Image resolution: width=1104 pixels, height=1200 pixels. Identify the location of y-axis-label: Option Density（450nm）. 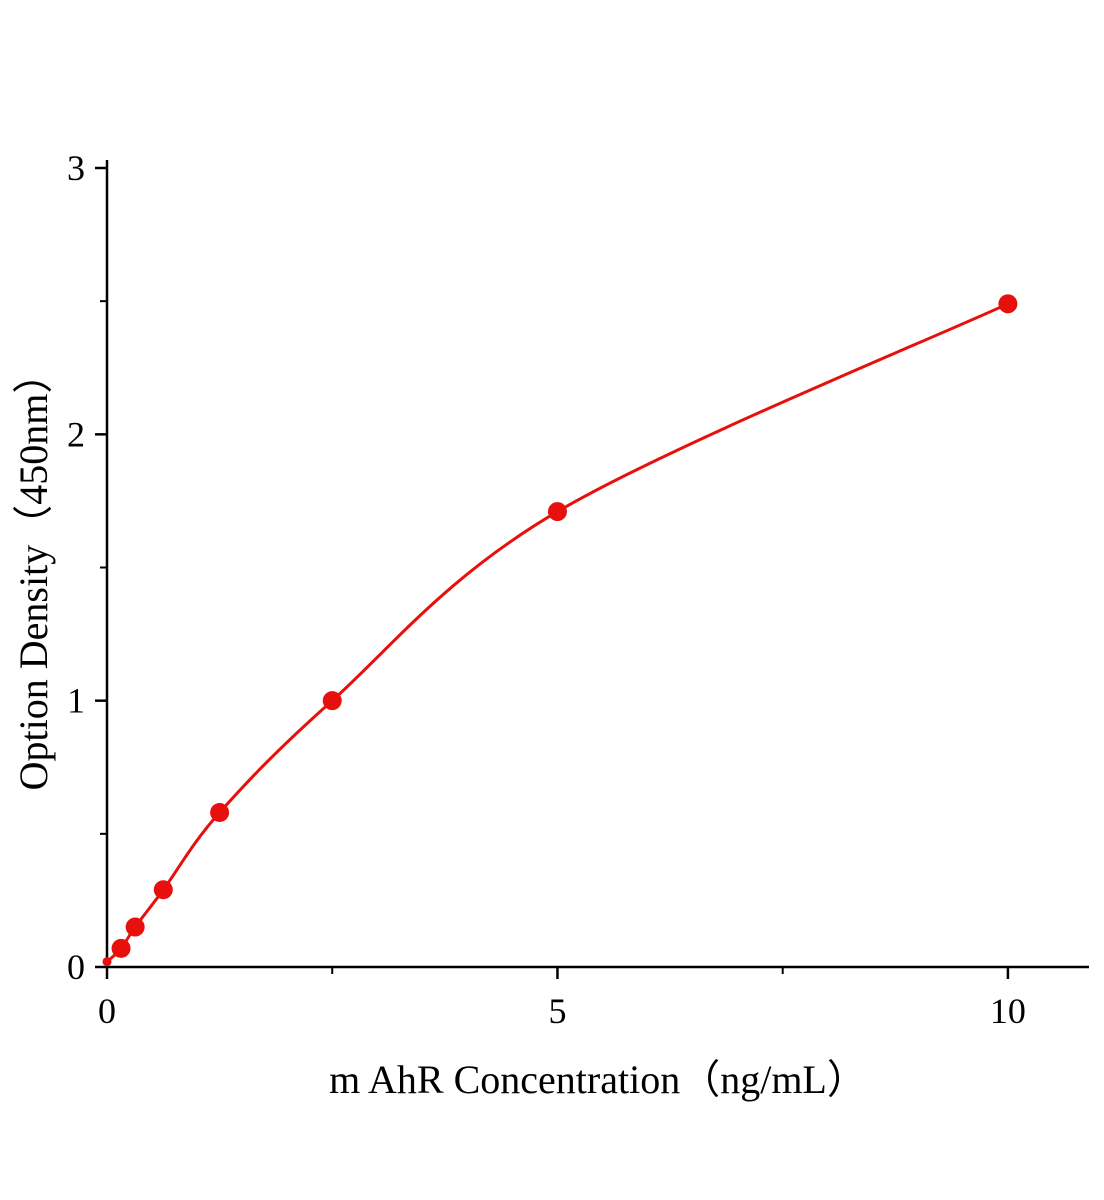
(33, 572).